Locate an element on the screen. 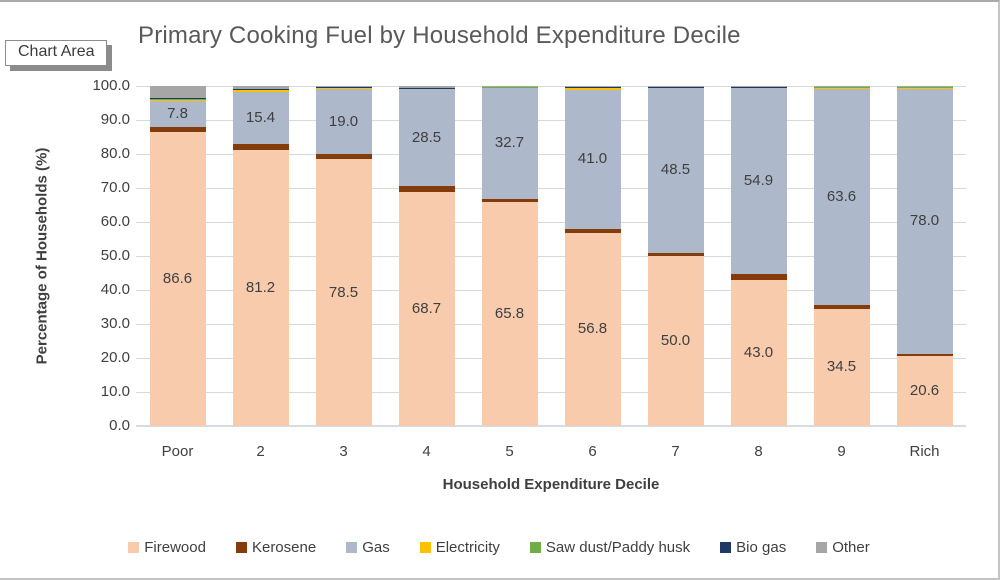 The height and width of the screenshot is (580, 1000). bar-4: 68.7 28.5 is located at coordinates (426, 256).